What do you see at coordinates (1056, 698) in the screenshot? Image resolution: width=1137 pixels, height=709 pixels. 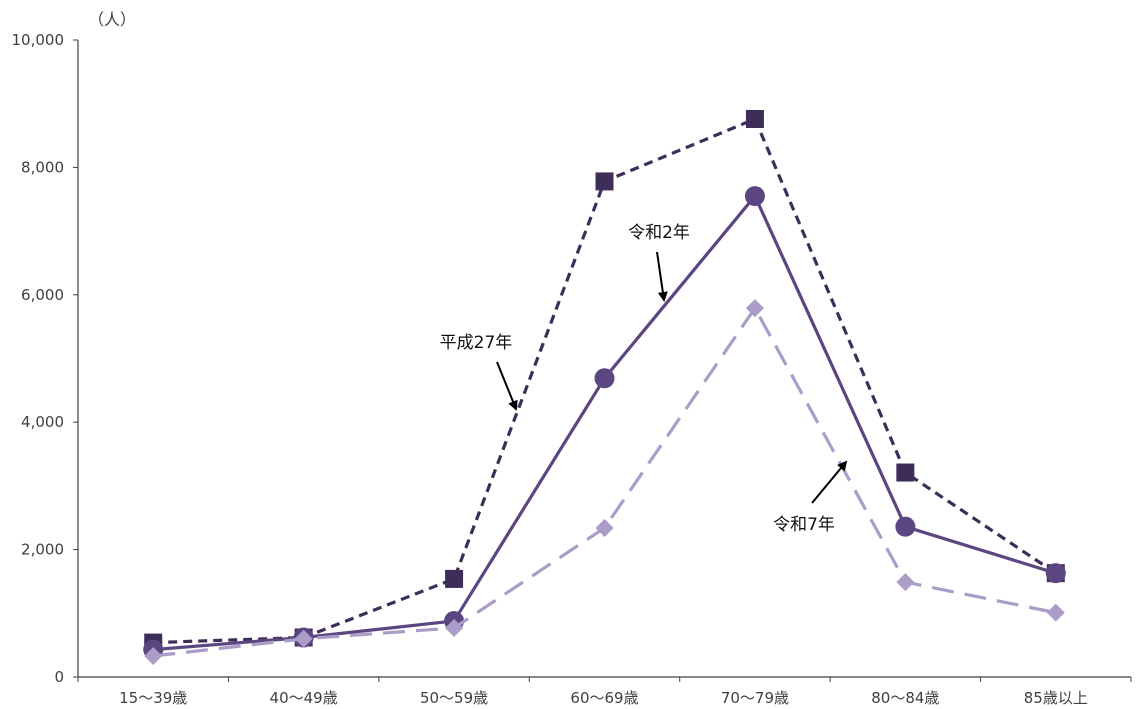 I see `x-tick-label: 85歳以上` at bounding box center [1056, 698].